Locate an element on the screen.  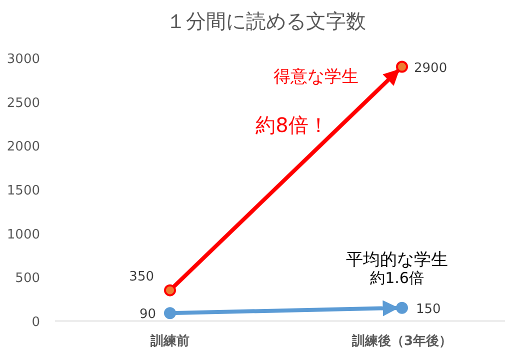
y-tick-label: 0 is located at coordinates (36, 322).